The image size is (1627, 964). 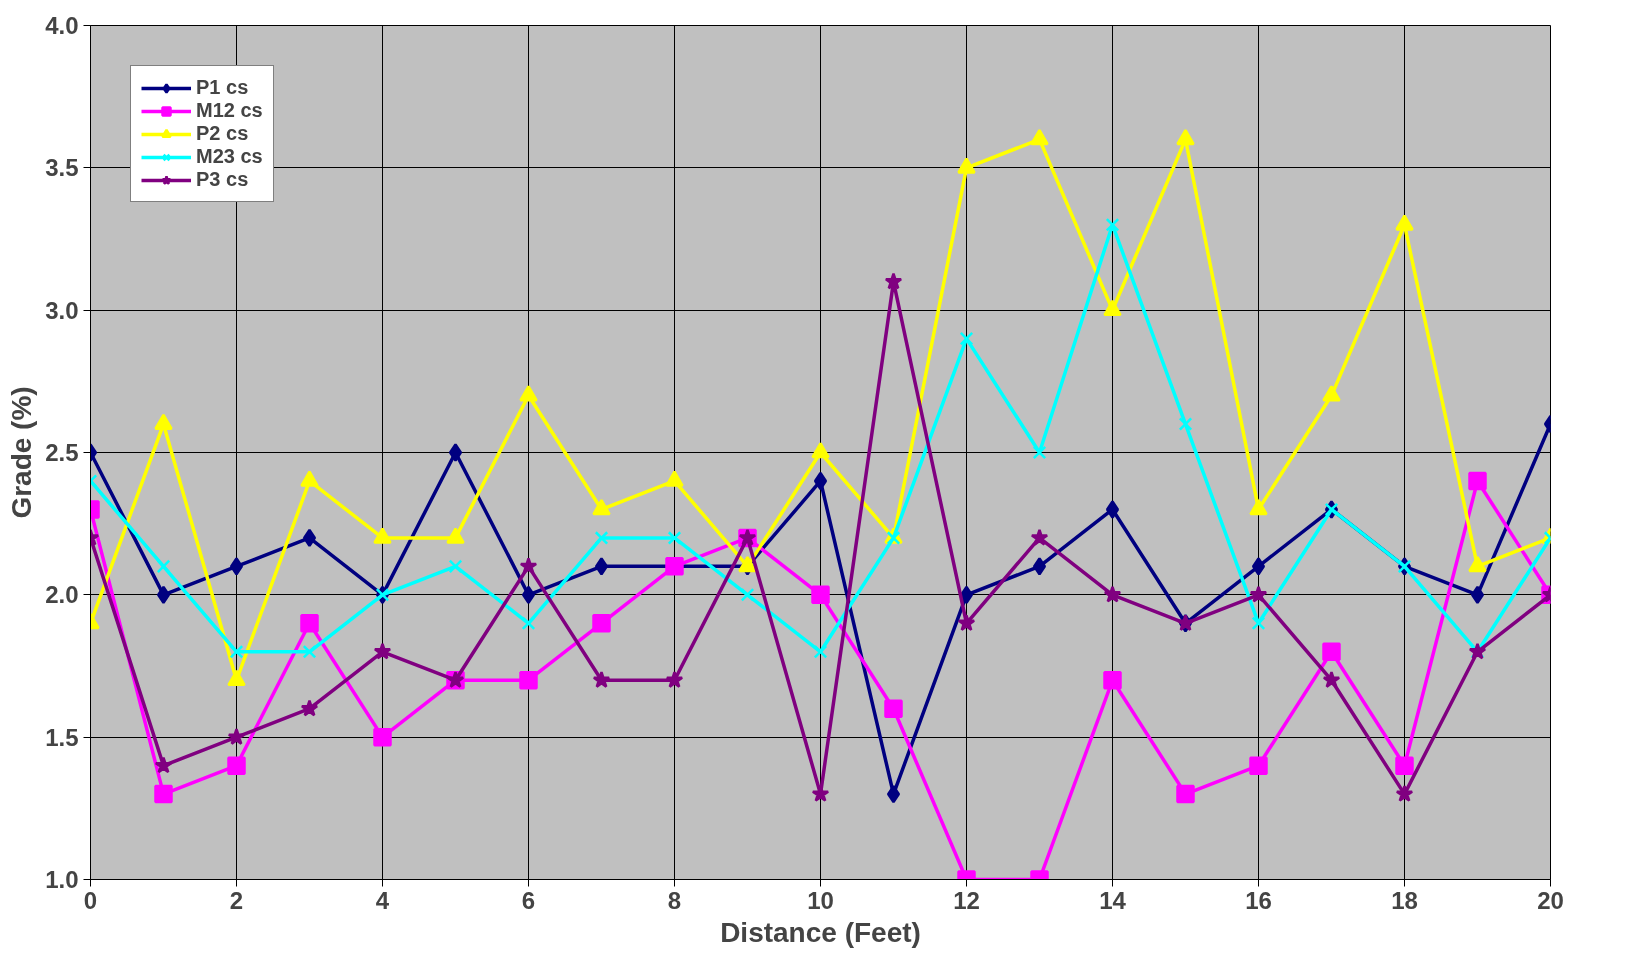 What do you see at coordinates (62, 452) in the screenshot?
I see `y-tick-label: 2.5` at bounding box center [62, 452].